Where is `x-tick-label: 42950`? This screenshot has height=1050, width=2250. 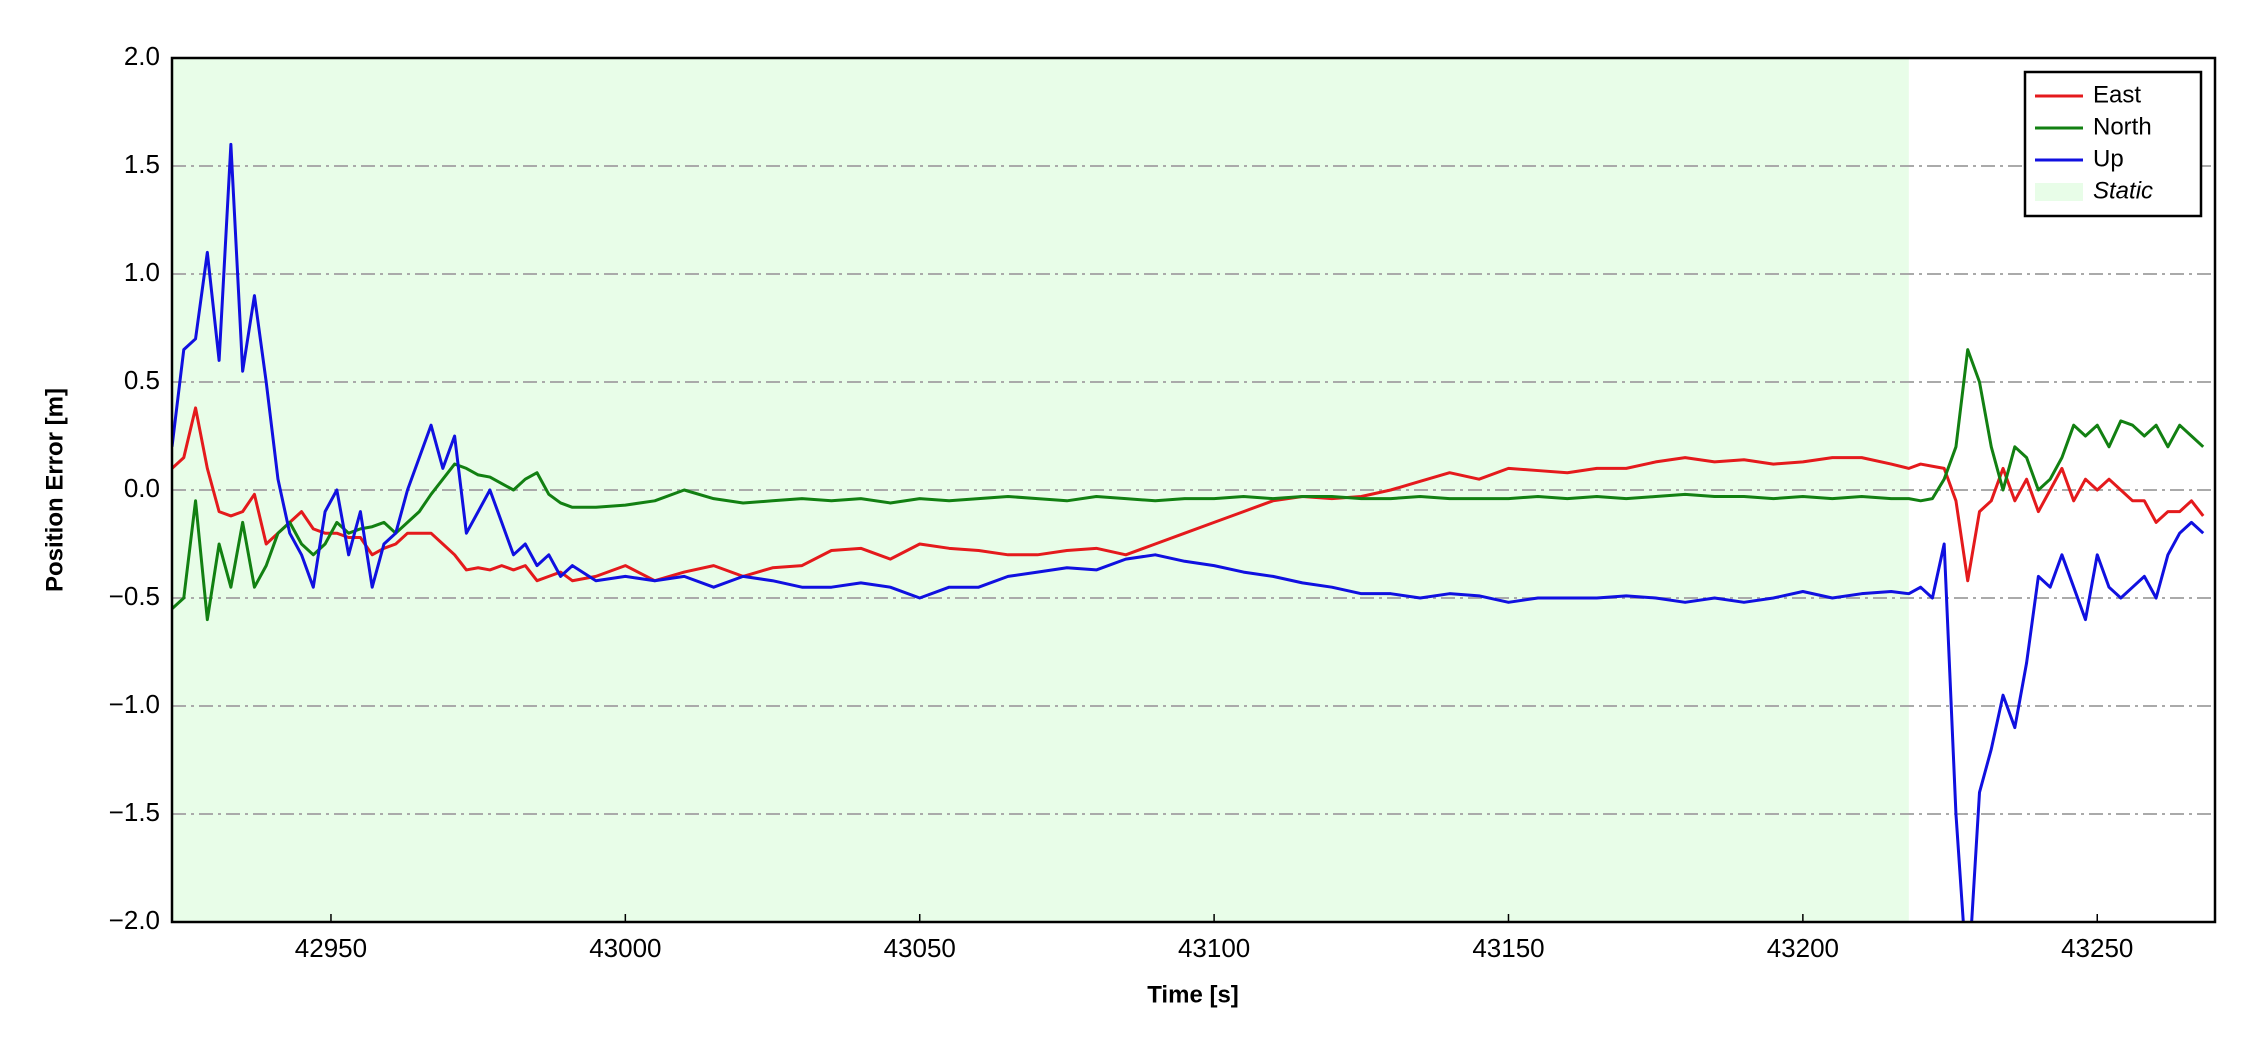 x-tick-label: 42950 is located at coordinates (331, 948).